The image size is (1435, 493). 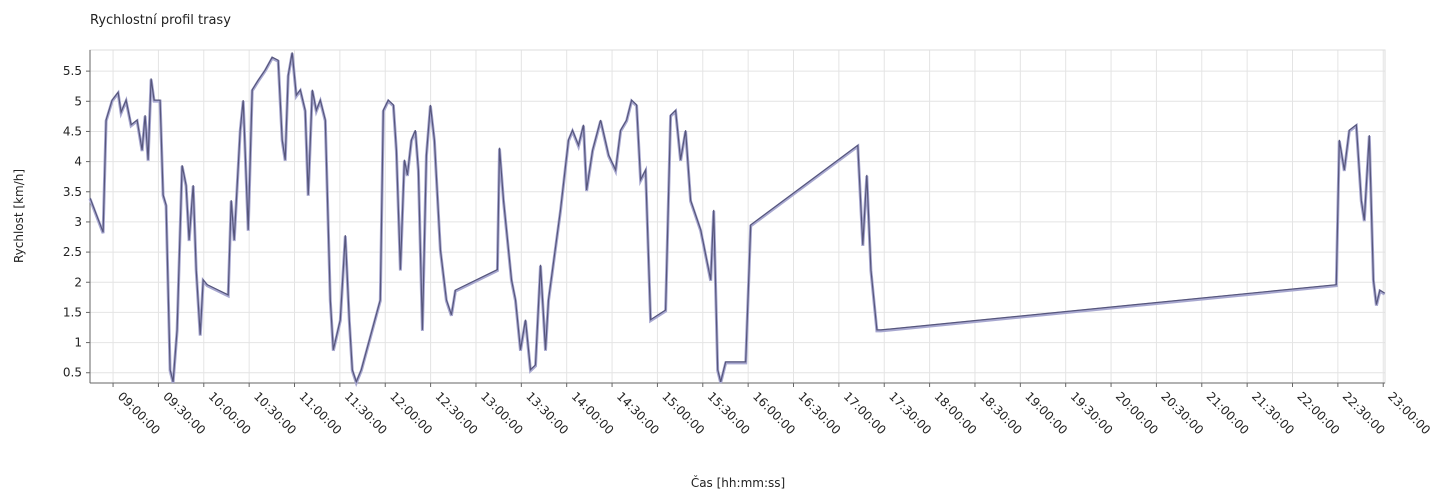 What do you see at coordinates (184, 413) in the screenshot?
I see `x-tick-label: 09:30:00` at bounding box center [184, 413].